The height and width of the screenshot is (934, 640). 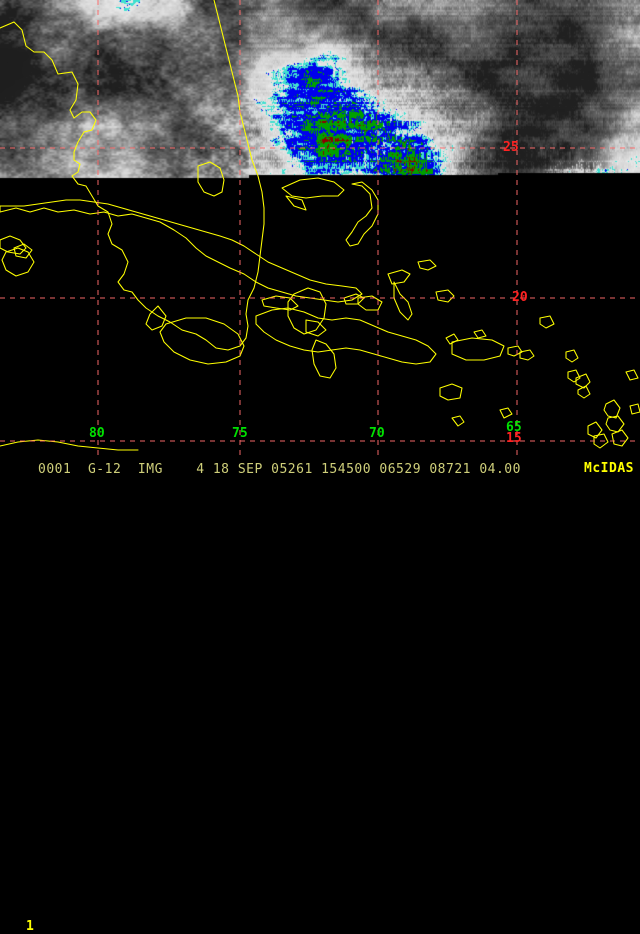 What do you see at coordinates (240, 433) in the screenshot?
I see `lon-label-75: 75` at bounding box center [240, 433].